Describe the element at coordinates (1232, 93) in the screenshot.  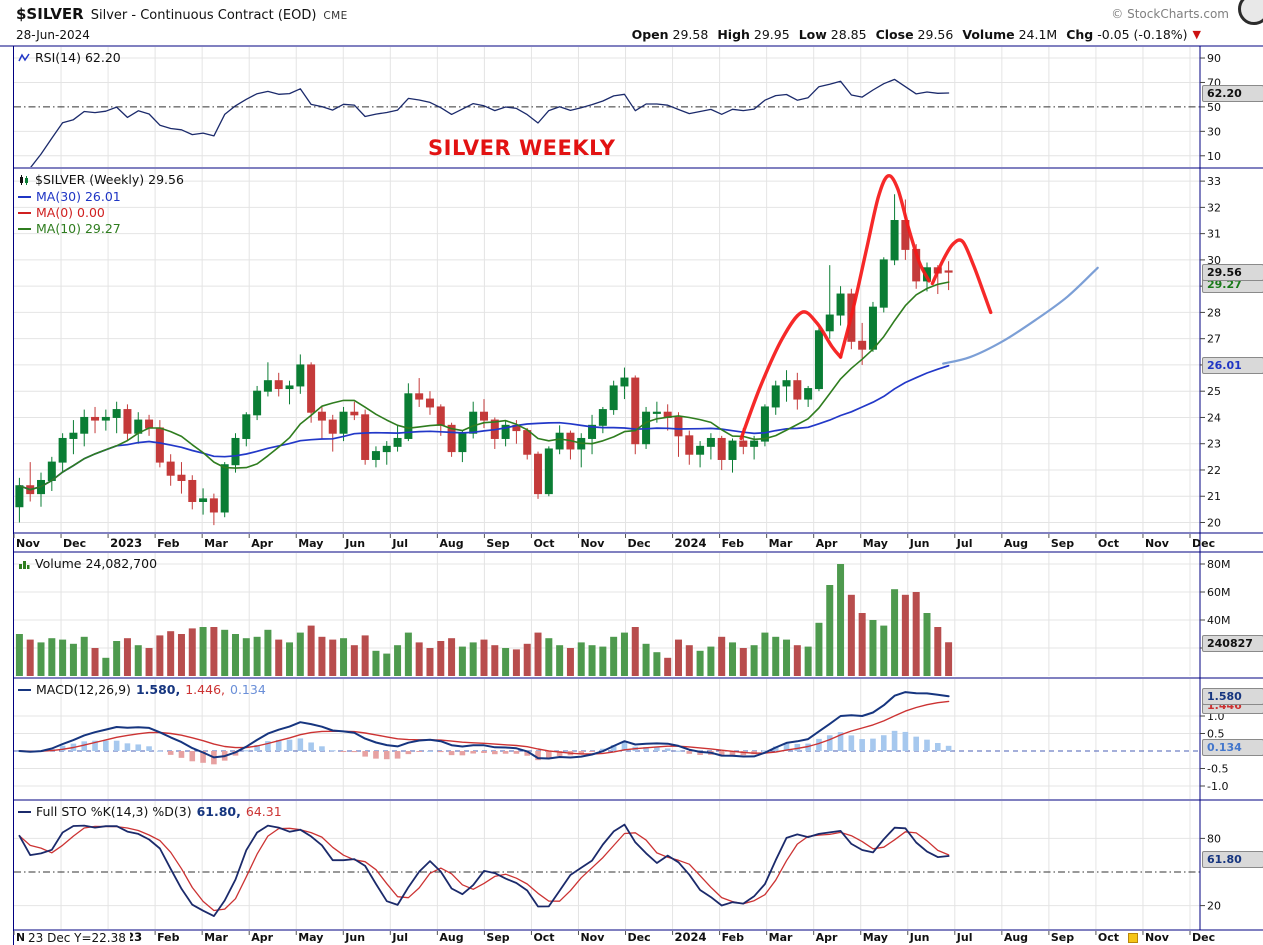
I see `rsi-value-box: 62.20` at that location.